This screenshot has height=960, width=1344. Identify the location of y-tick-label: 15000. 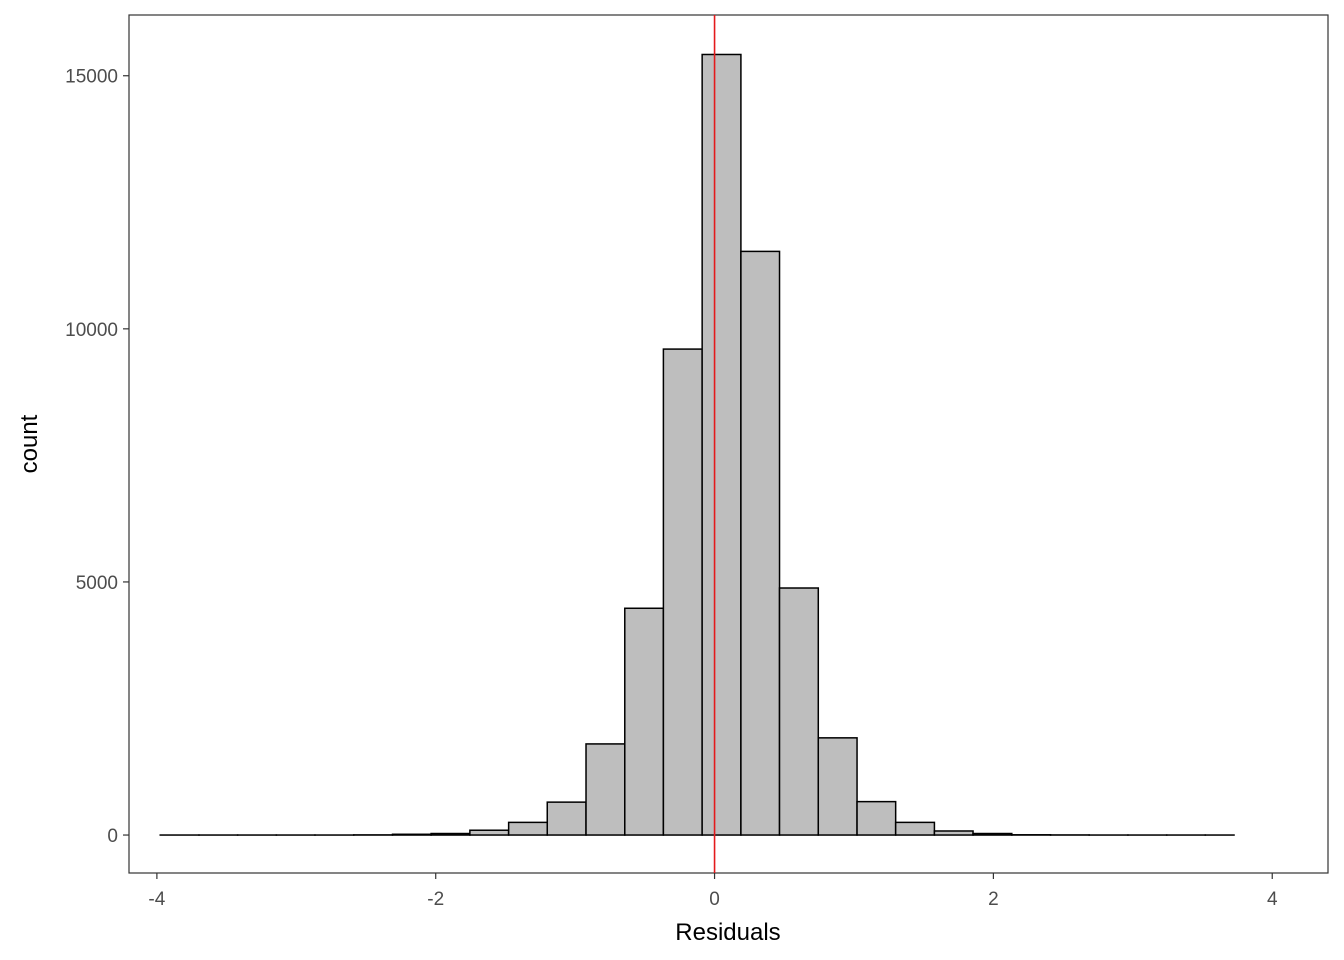
(91, 77).